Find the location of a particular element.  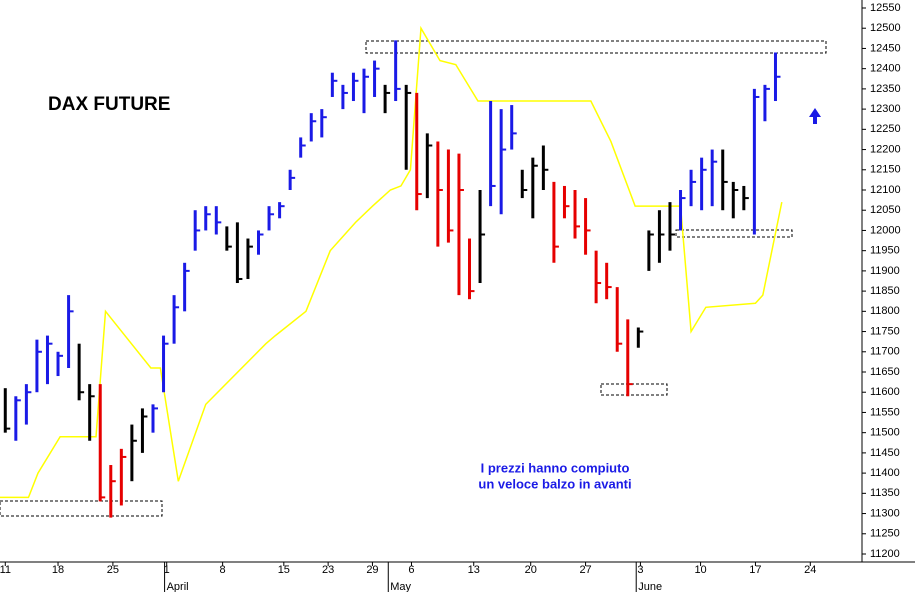

y-tick-label: 11200 is located at coordinates (885, 554).